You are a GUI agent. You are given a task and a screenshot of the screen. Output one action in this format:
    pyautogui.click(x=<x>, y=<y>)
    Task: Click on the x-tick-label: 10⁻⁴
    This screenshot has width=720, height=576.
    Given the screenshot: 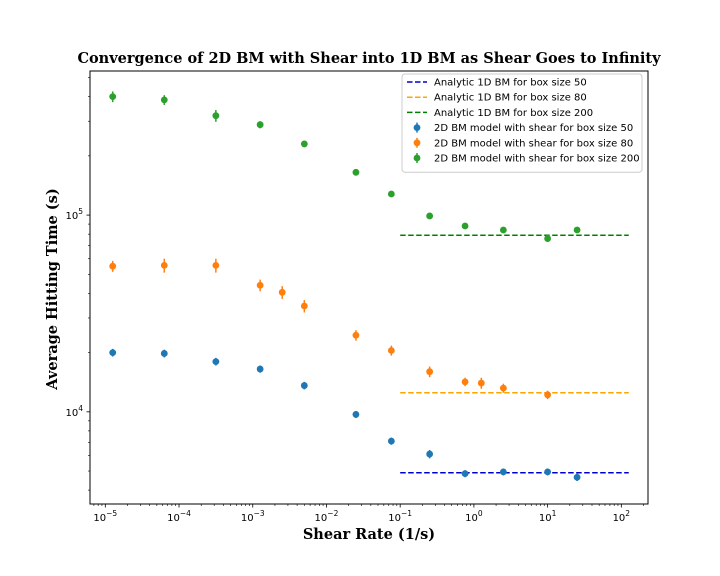 What is the action you would take?
    pyautogui.click(x=179, y=516)
    